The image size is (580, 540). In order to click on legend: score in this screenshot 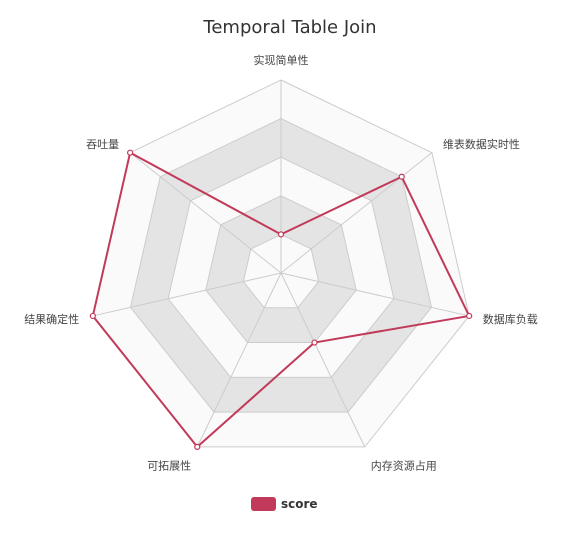, I will do `click(284, 504)`.